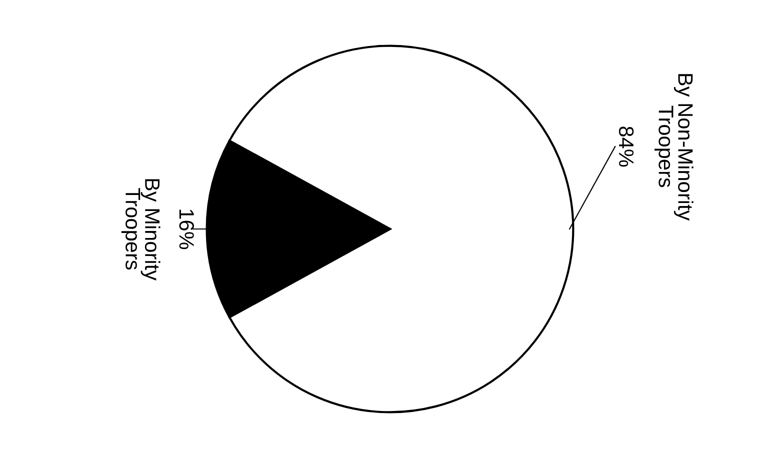  What do you see at coordinates (626, 146) in the screenshot?
I see `data-label: 84%` at bounding box center [626, 146].